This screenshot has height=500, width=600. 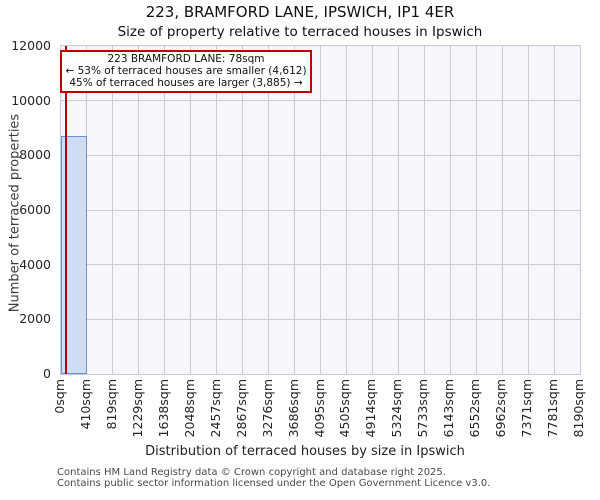 I want to click on x-tick-label: 1638sqm, so click(x=163, y=408).